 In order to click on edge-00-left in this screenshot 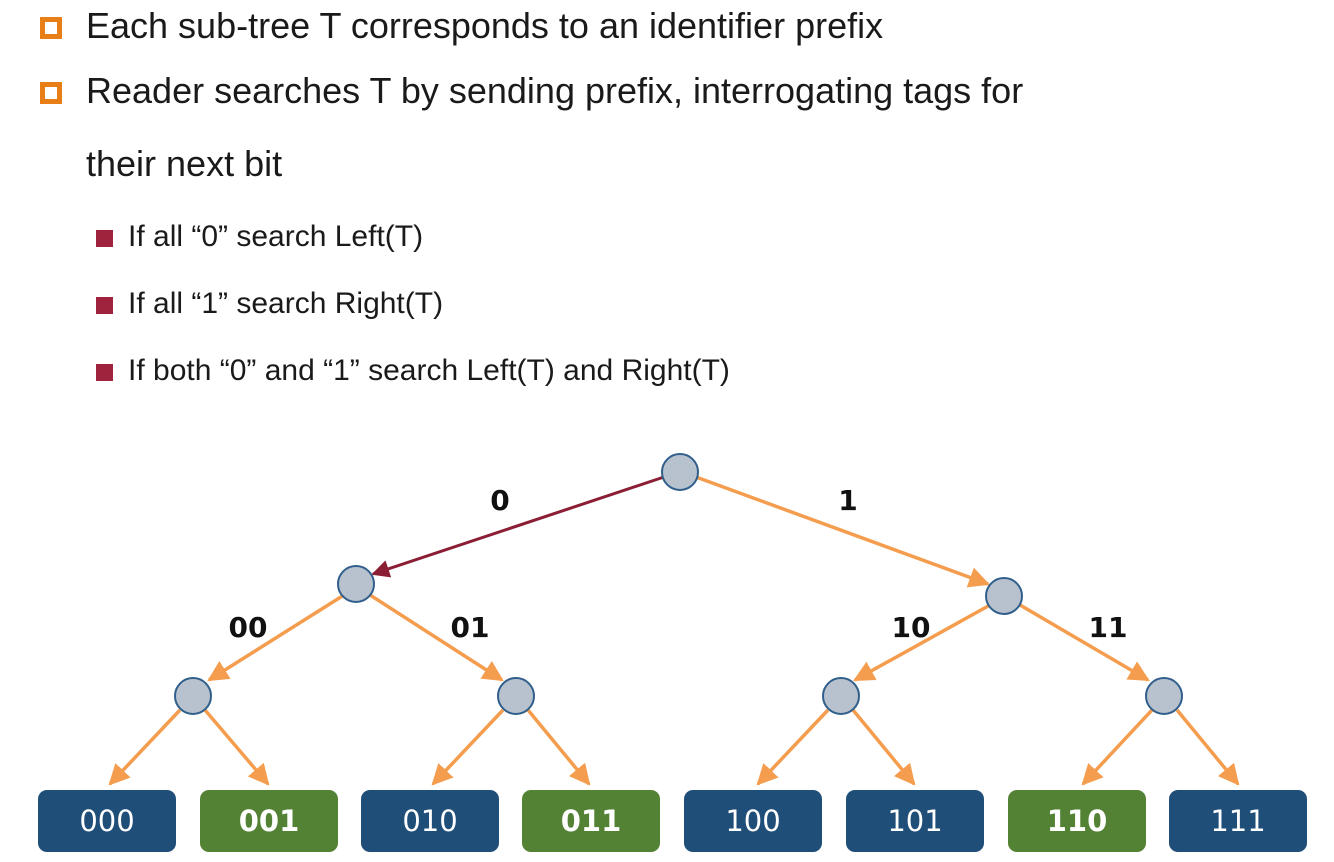, I will do `click(145, 747)`.